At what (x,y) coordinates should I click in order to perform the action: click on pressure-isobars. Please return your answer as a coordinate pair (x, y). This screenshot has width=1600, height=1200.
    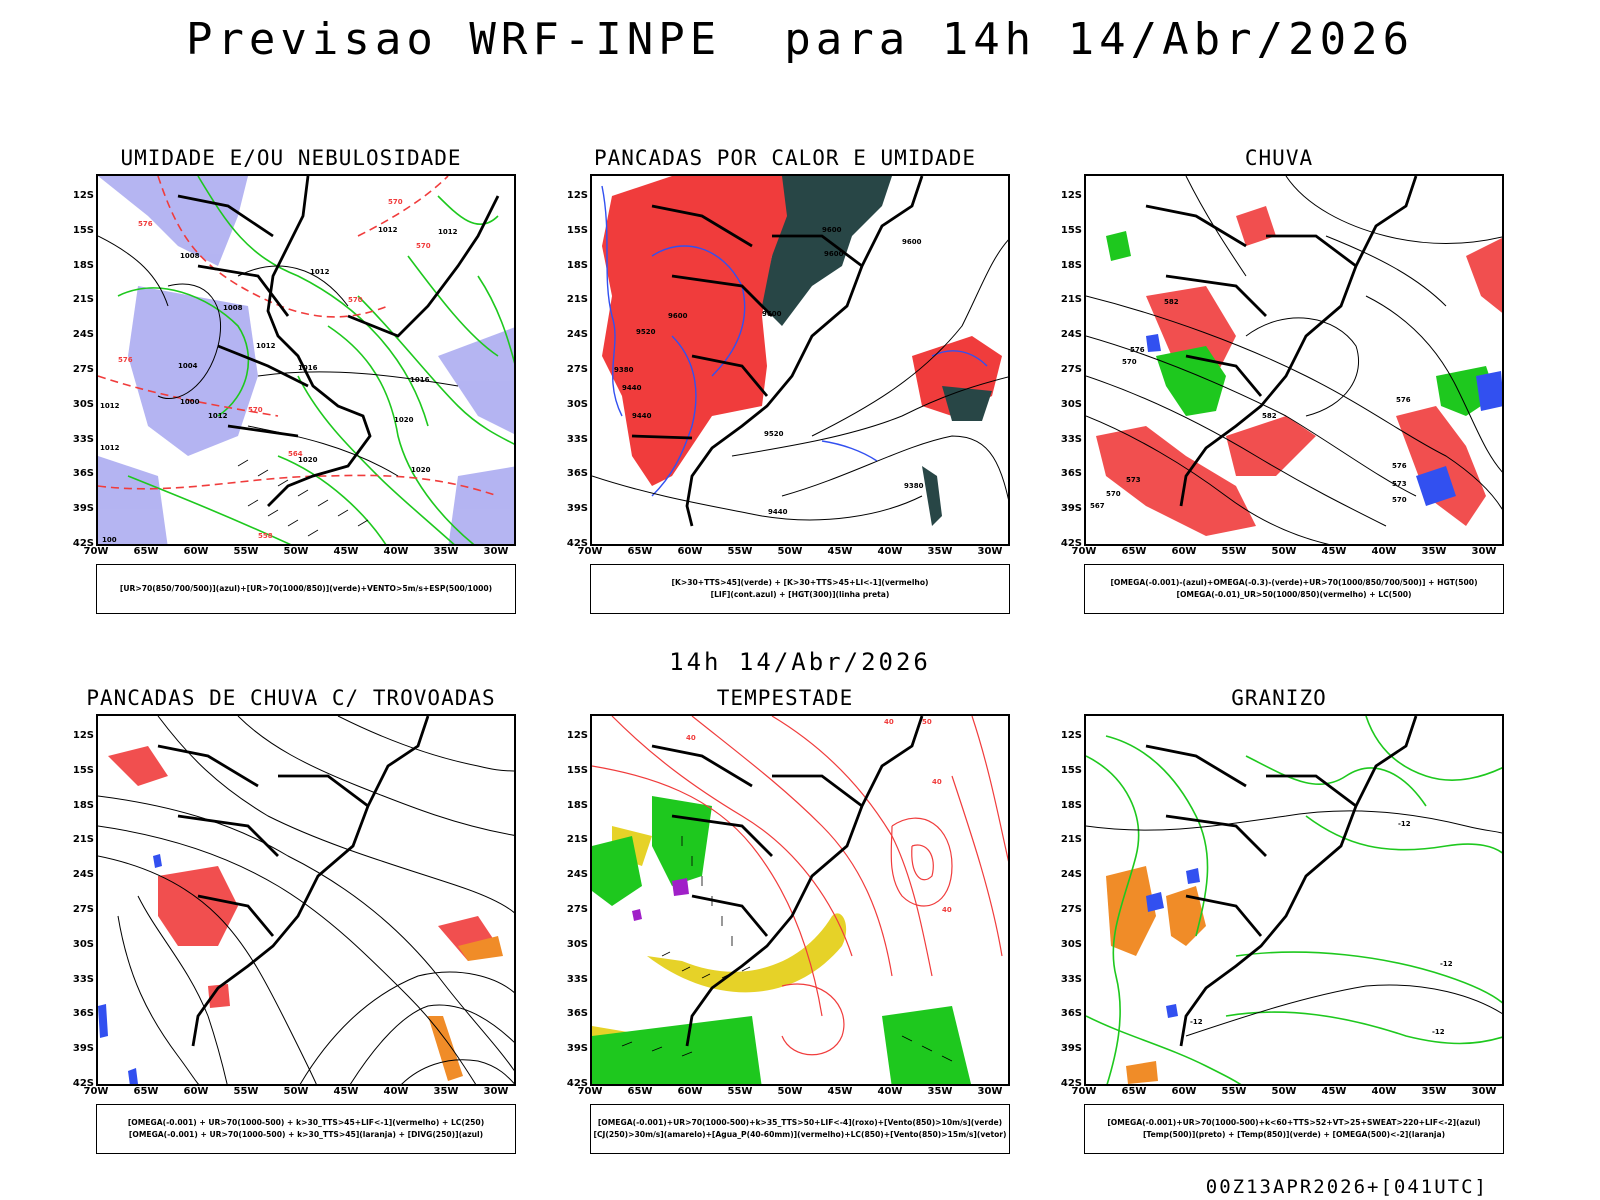
    Looking at the image, I should click on (278, 356).